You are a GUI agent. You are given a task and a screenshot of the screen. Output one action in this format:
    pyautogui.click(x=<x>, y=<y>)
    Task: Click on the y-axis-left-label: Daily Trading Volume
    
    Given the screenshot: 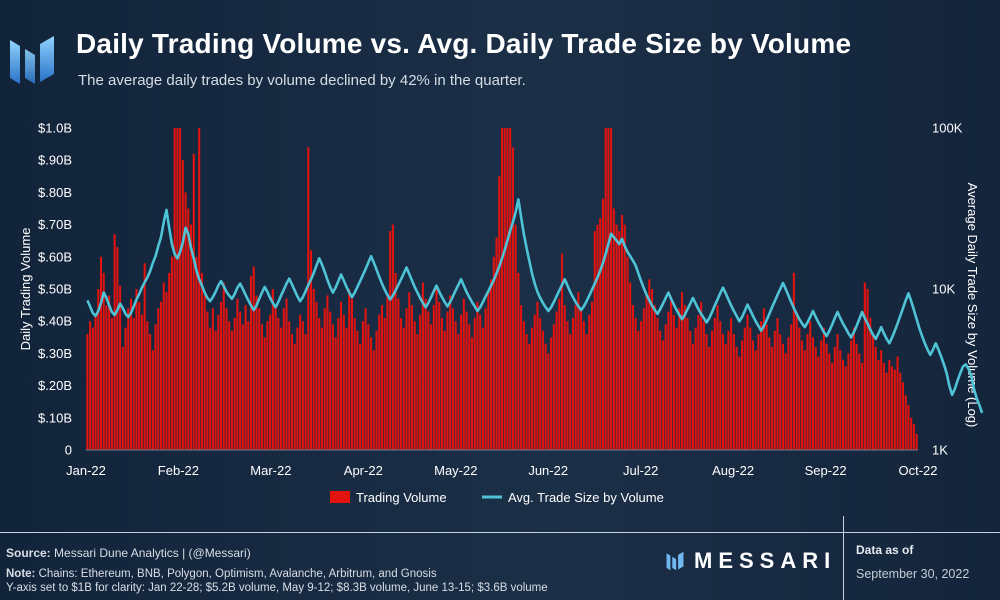 What is the action you would take?
    pyautogui.click(x=25, y=289)
    